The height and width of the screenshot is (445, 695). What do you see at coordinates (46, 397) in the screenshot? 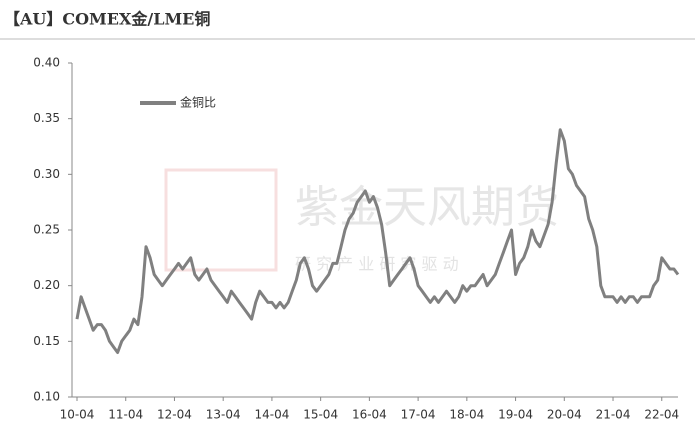
I see `y-tick-label: 0.10` at bounding box center [46, 397].